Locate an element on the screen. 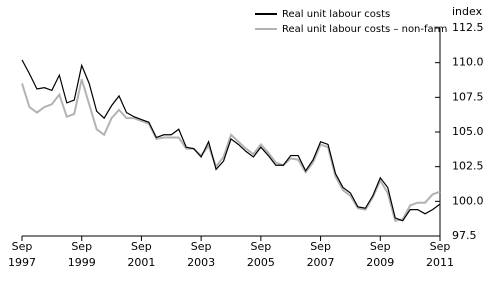  y-tick-label: 97.5 is located at coordinates (464, 235).